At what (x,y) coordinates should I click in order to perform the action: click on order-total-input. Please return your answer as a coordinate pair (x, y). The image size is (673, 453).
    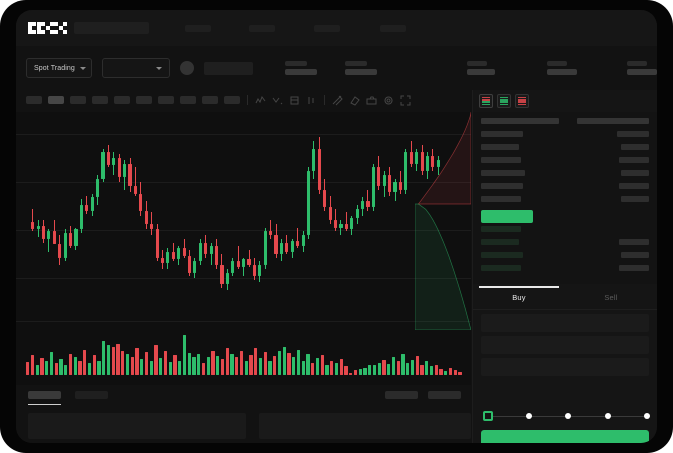
    Looking at the image, I should click on (565, 367).